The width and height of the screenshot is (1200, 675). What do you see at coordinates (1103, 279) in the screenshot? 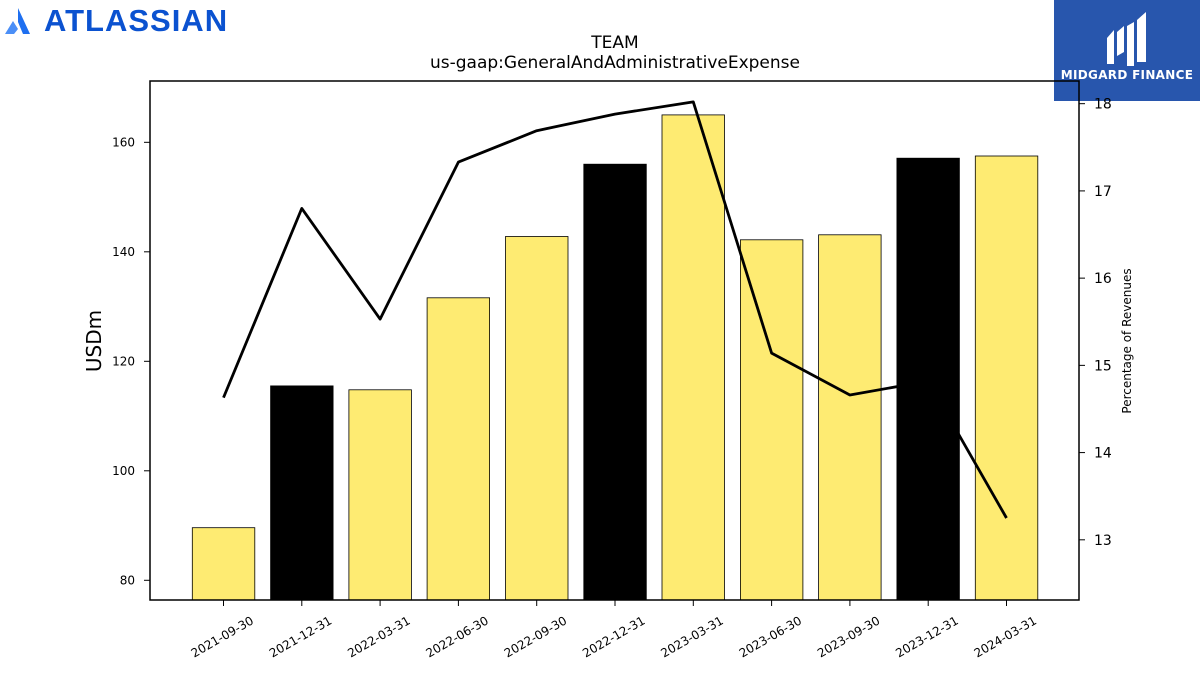
I see `right-tick-label: 16` at bounding box center [1103, 279].